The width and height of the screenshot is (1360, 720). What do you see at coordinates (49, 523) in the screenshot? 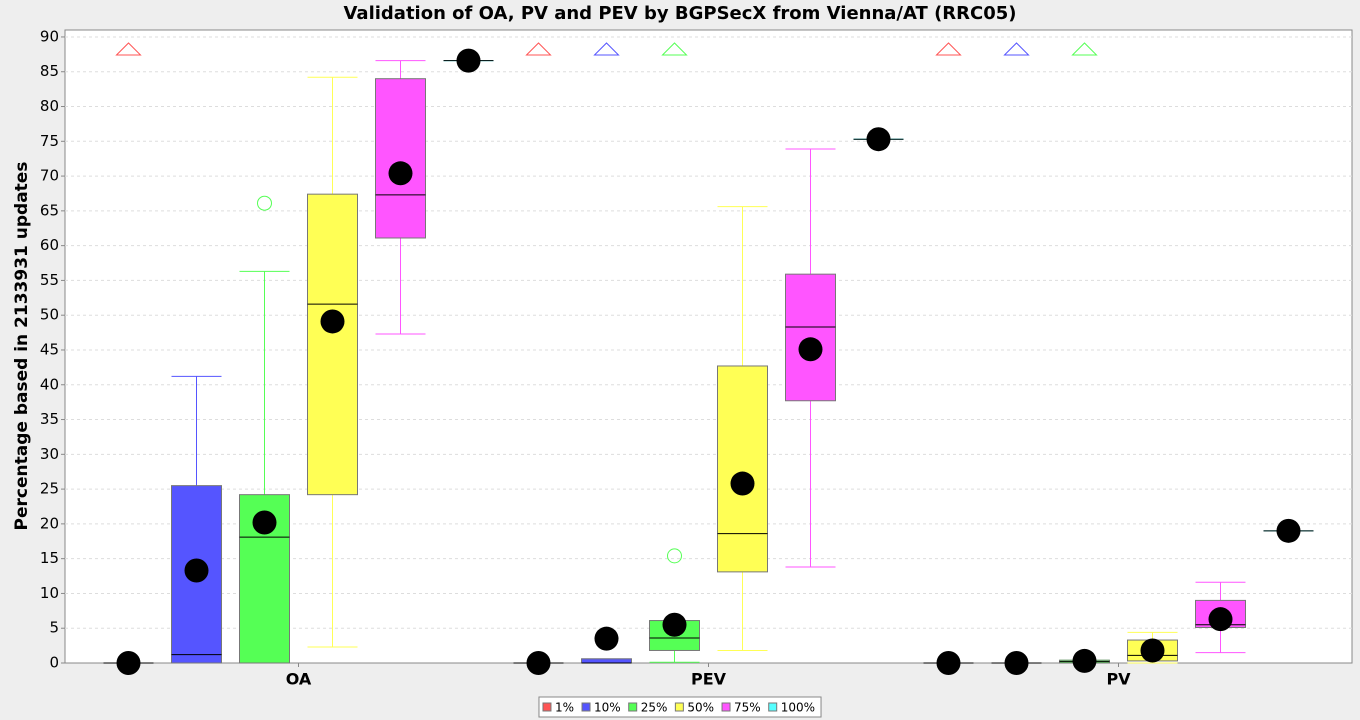
I see `y-tick-label: 20` at bounding box center [49, 523].